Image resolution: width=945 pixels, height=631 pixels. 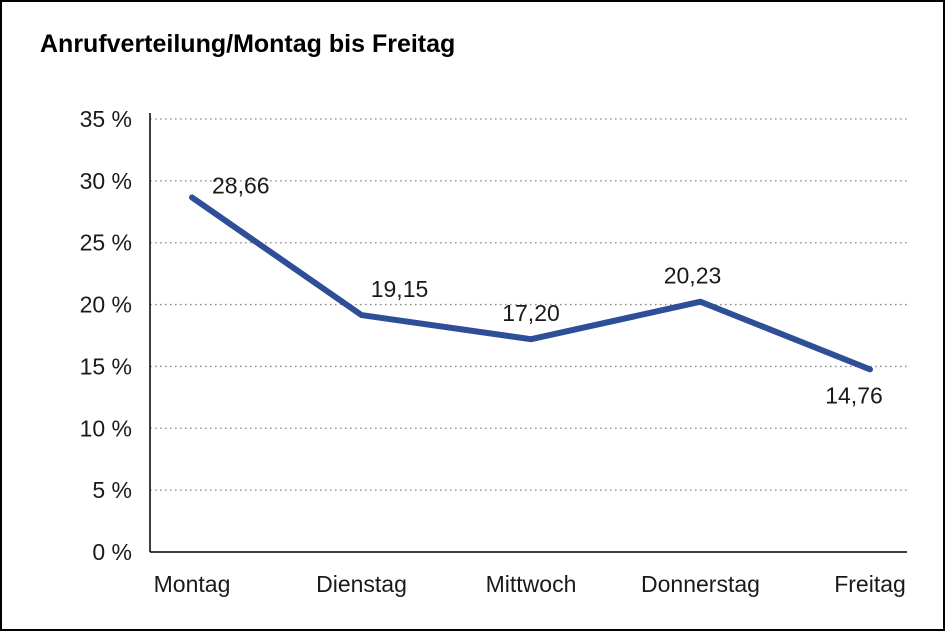 What do you see at coordinates (700, 584) in the screenshot?
I see `x-tick-label: Donnerstag` at bounding box center [700, 584].